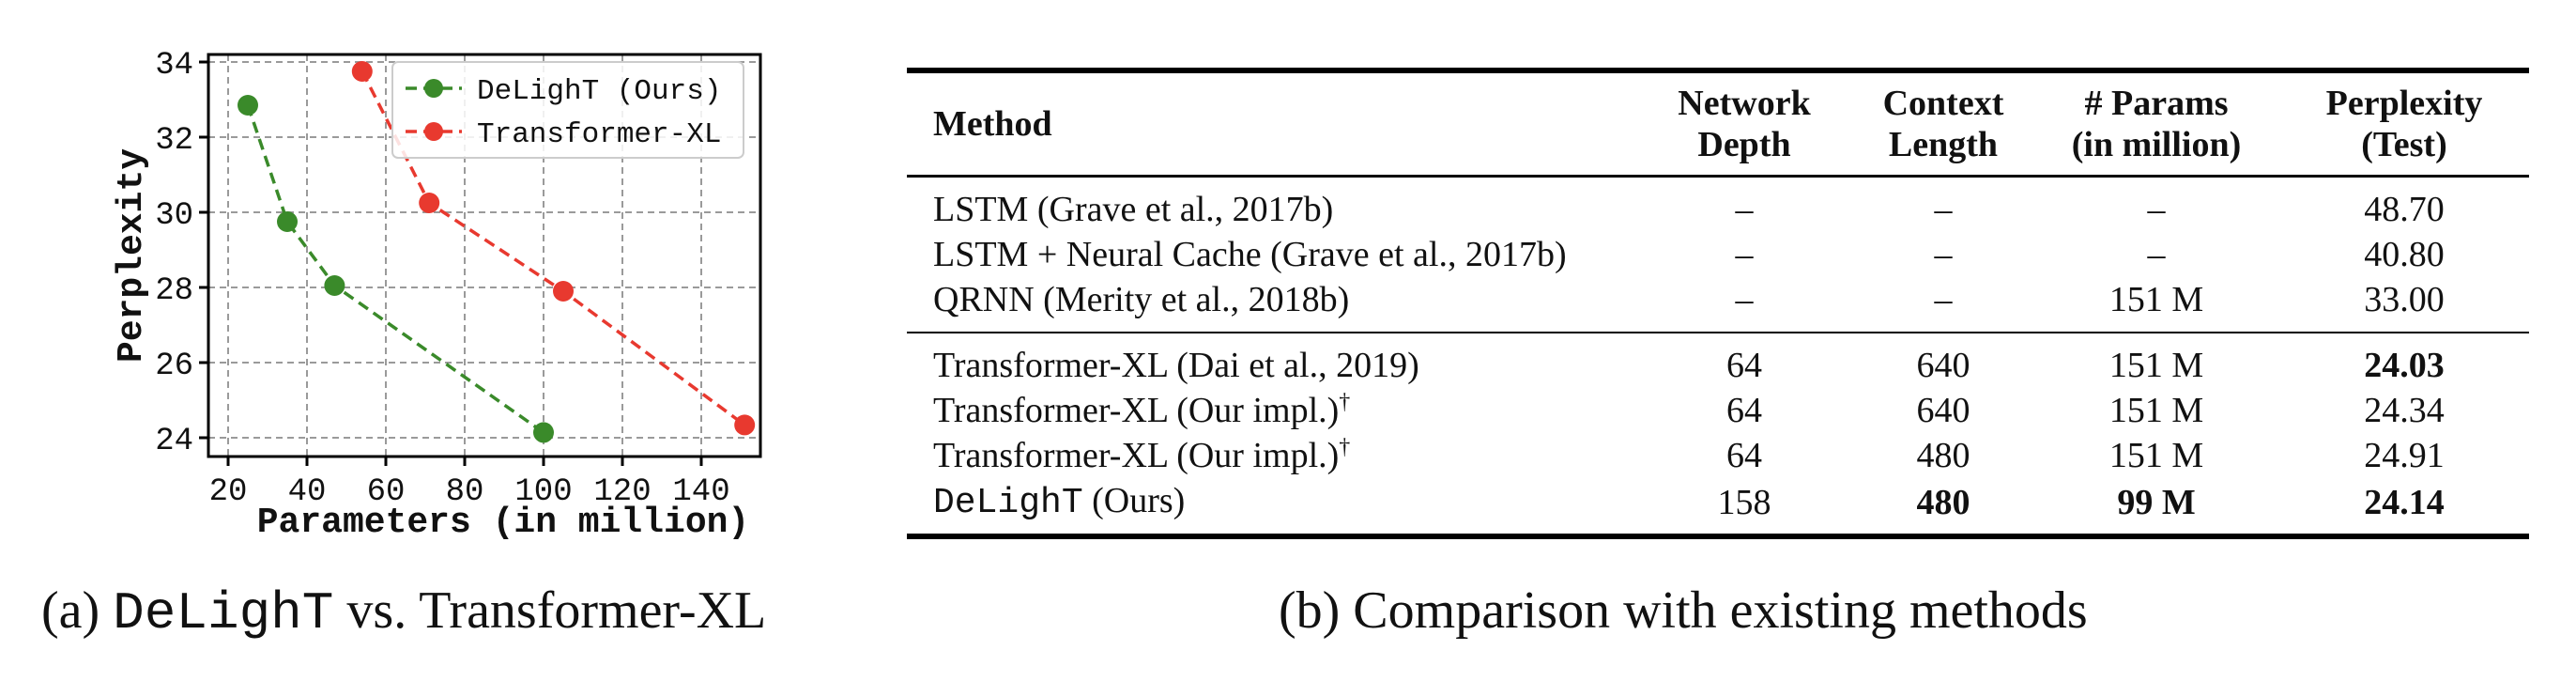 This screenshot has height=697, width=2576. I want to click on x-tick-label: 20, so click(229, 492).